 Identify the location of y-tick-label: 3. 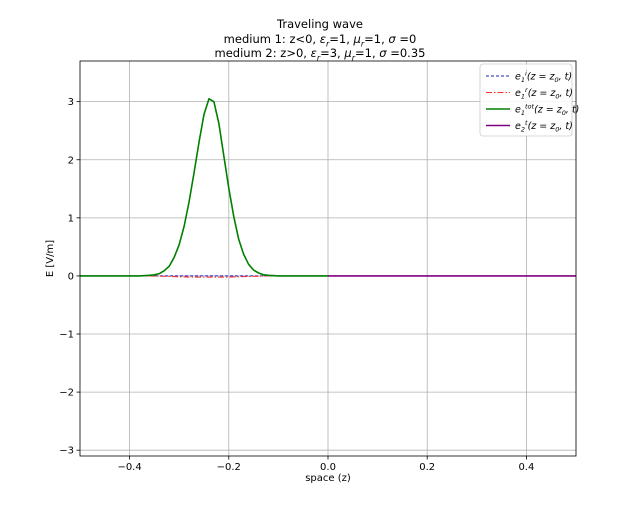
(71, 102).